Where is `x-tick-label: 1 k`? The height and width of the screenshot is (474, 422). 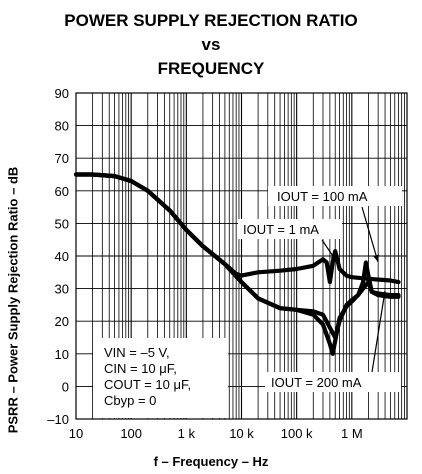 x-tick-label: 1 k is located at coordinates (187, 433).